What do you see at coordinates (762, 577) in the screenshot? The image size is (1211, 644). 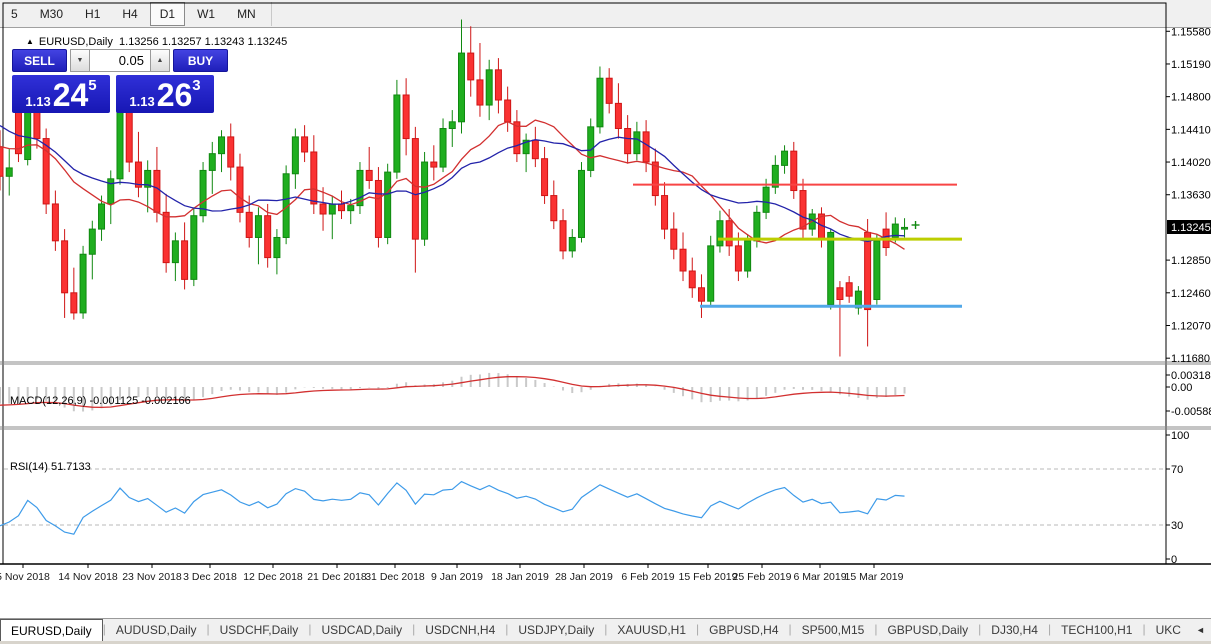 I see `date-axis-label: 25 Feb 2019` at bounding box center [762, 577].